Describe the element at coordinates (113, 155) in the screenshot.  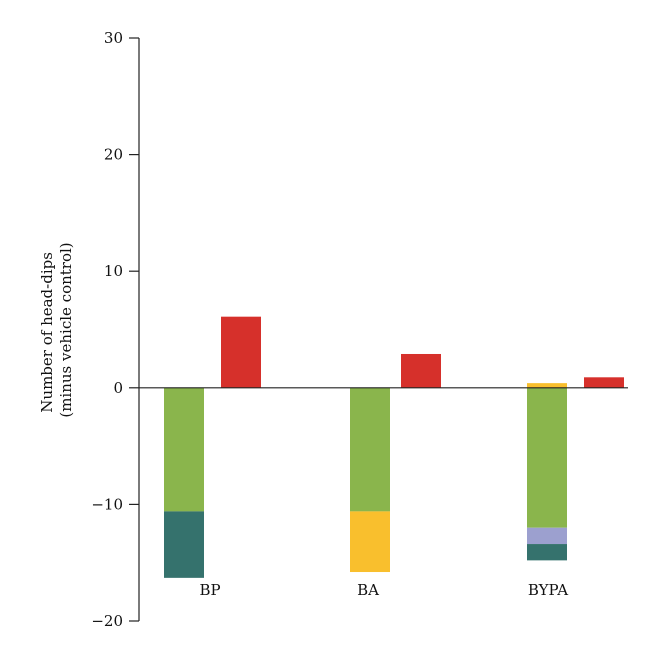
I see `y-tick-label: 20` at that location.